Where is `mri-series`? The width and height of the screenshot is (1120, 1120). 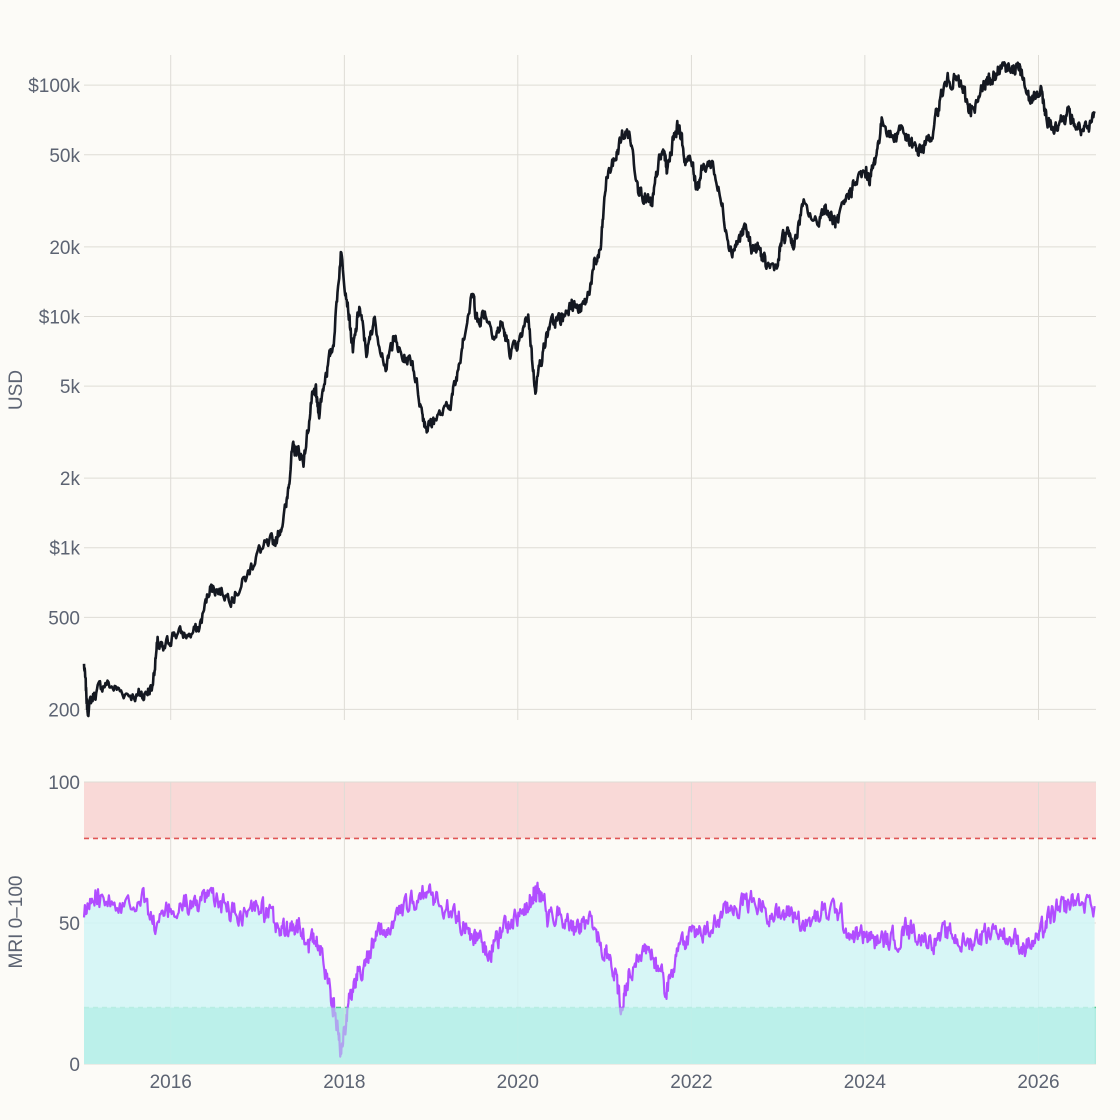 mri-series is located at coordinates (589, 972).